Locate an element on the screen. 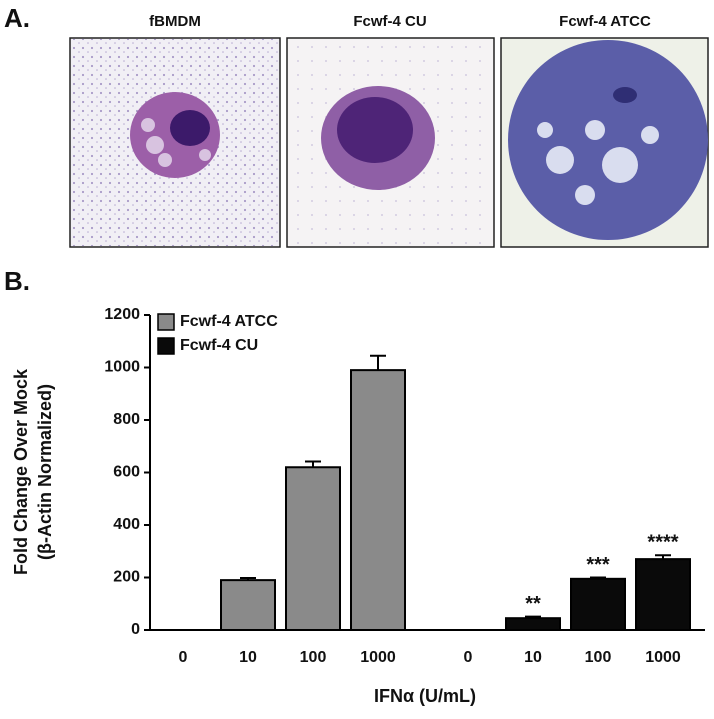  y-tick-label: 1000 is located at coordinates (122, 367).